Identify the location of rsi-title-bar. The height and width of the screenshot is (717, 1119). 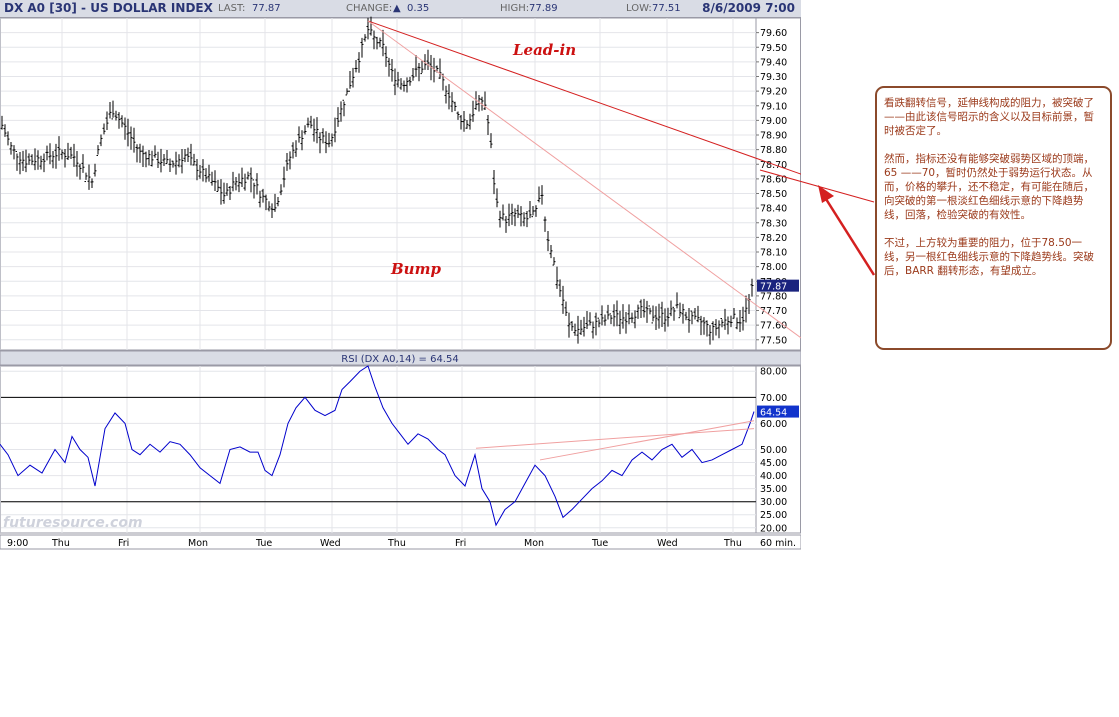
(400, 358).